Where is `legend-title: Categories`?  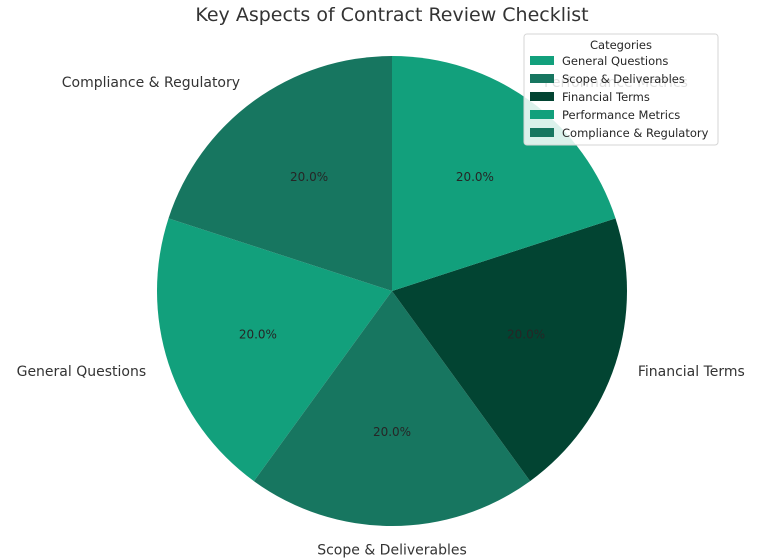 legend-title: Categories is located at coordinates (621, 45).